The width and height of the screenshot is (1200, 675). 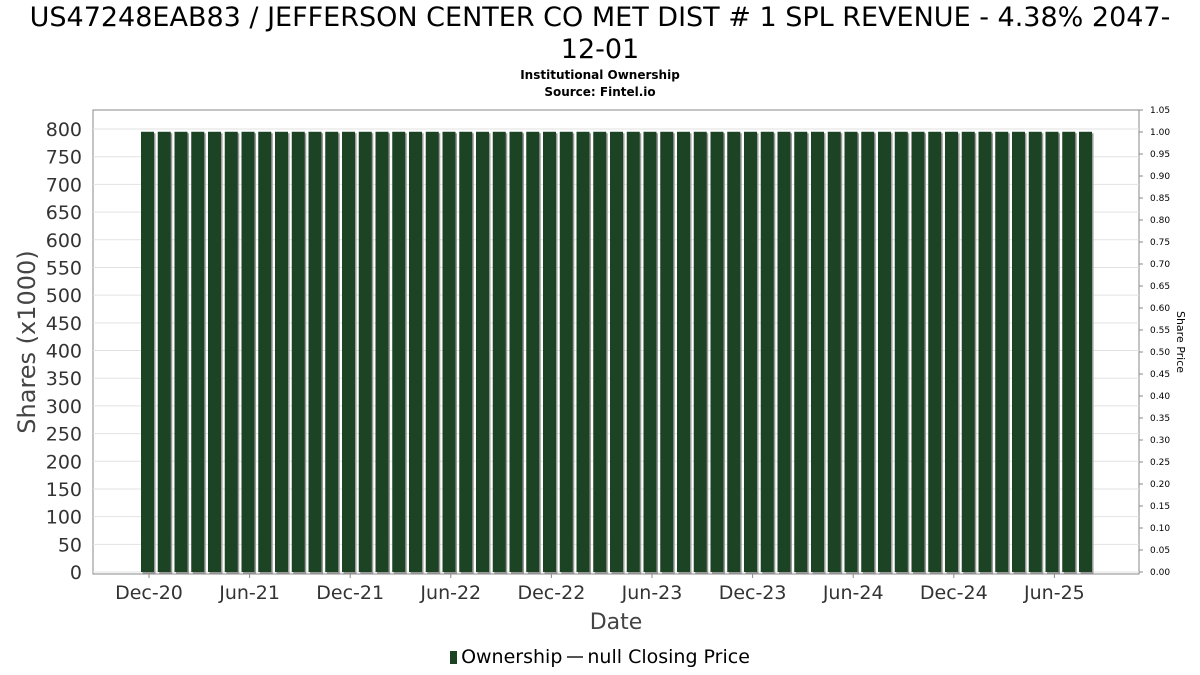 What do you see at coordinates (249, 593) in the screenshot?
I see `x-tick-label: Jun-21` at bounding box center [249, 593].